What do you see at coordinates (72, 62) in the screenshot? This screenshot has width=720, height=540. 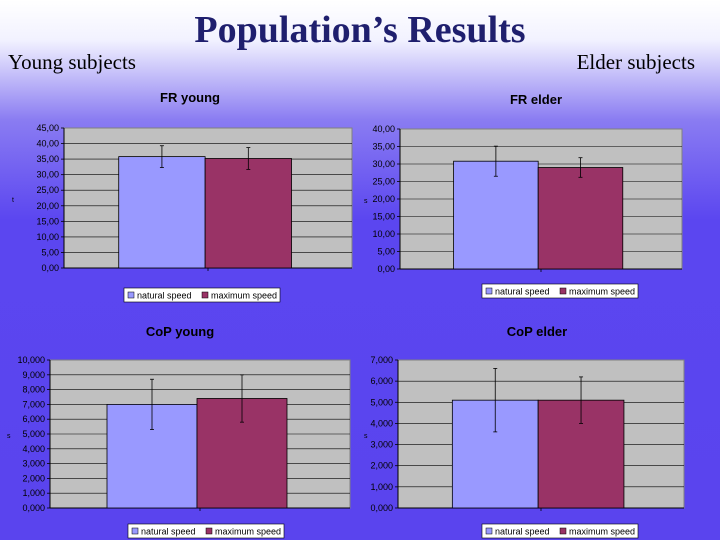 I see `young-subjects-label: Young subjects` at bounding box center [72, 62].